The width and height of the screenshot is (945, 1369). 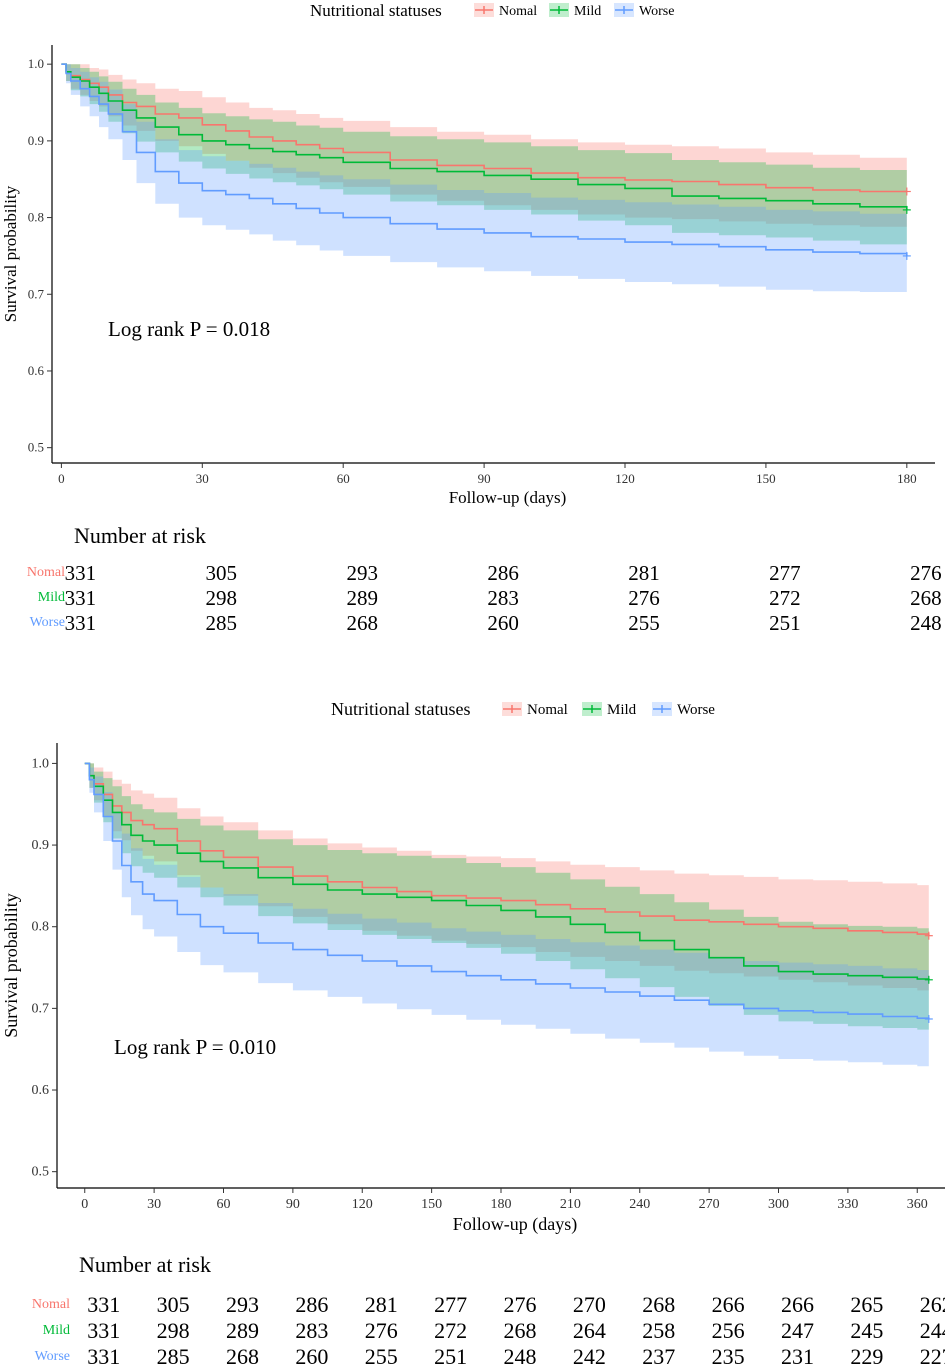 I want to click on panel2-risk-cell: 237, so click(x=658, y=1356).